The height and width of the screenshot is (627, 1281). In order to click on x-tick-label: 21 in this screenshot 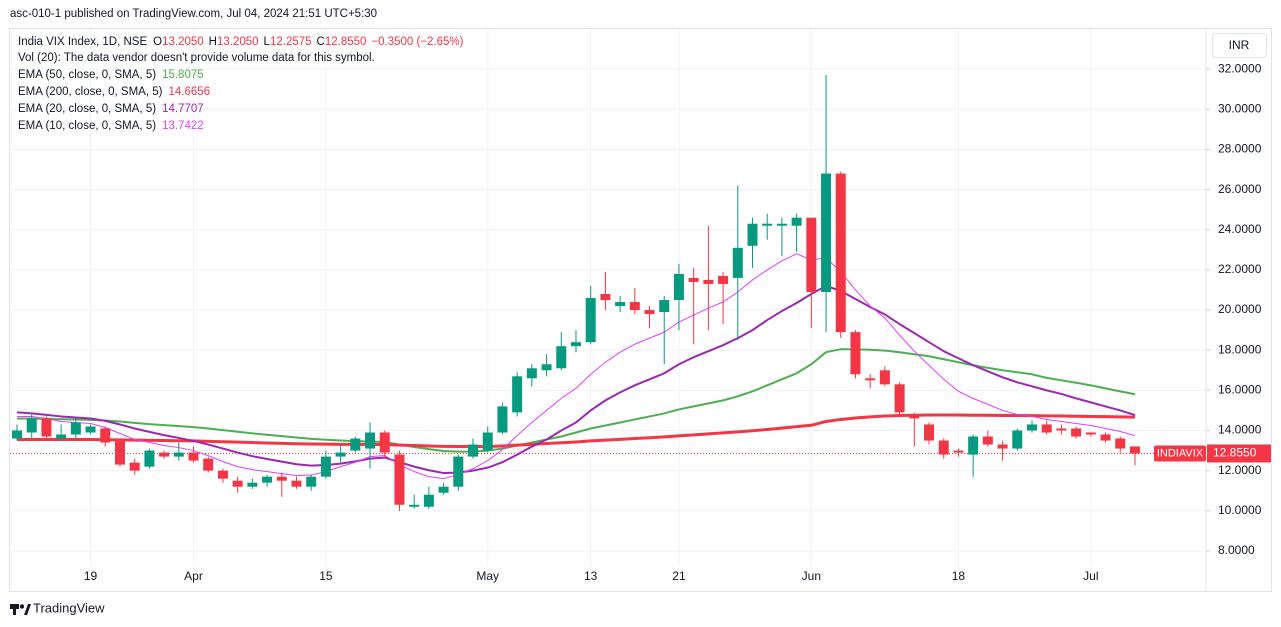, I will do `click(679, 576)`.